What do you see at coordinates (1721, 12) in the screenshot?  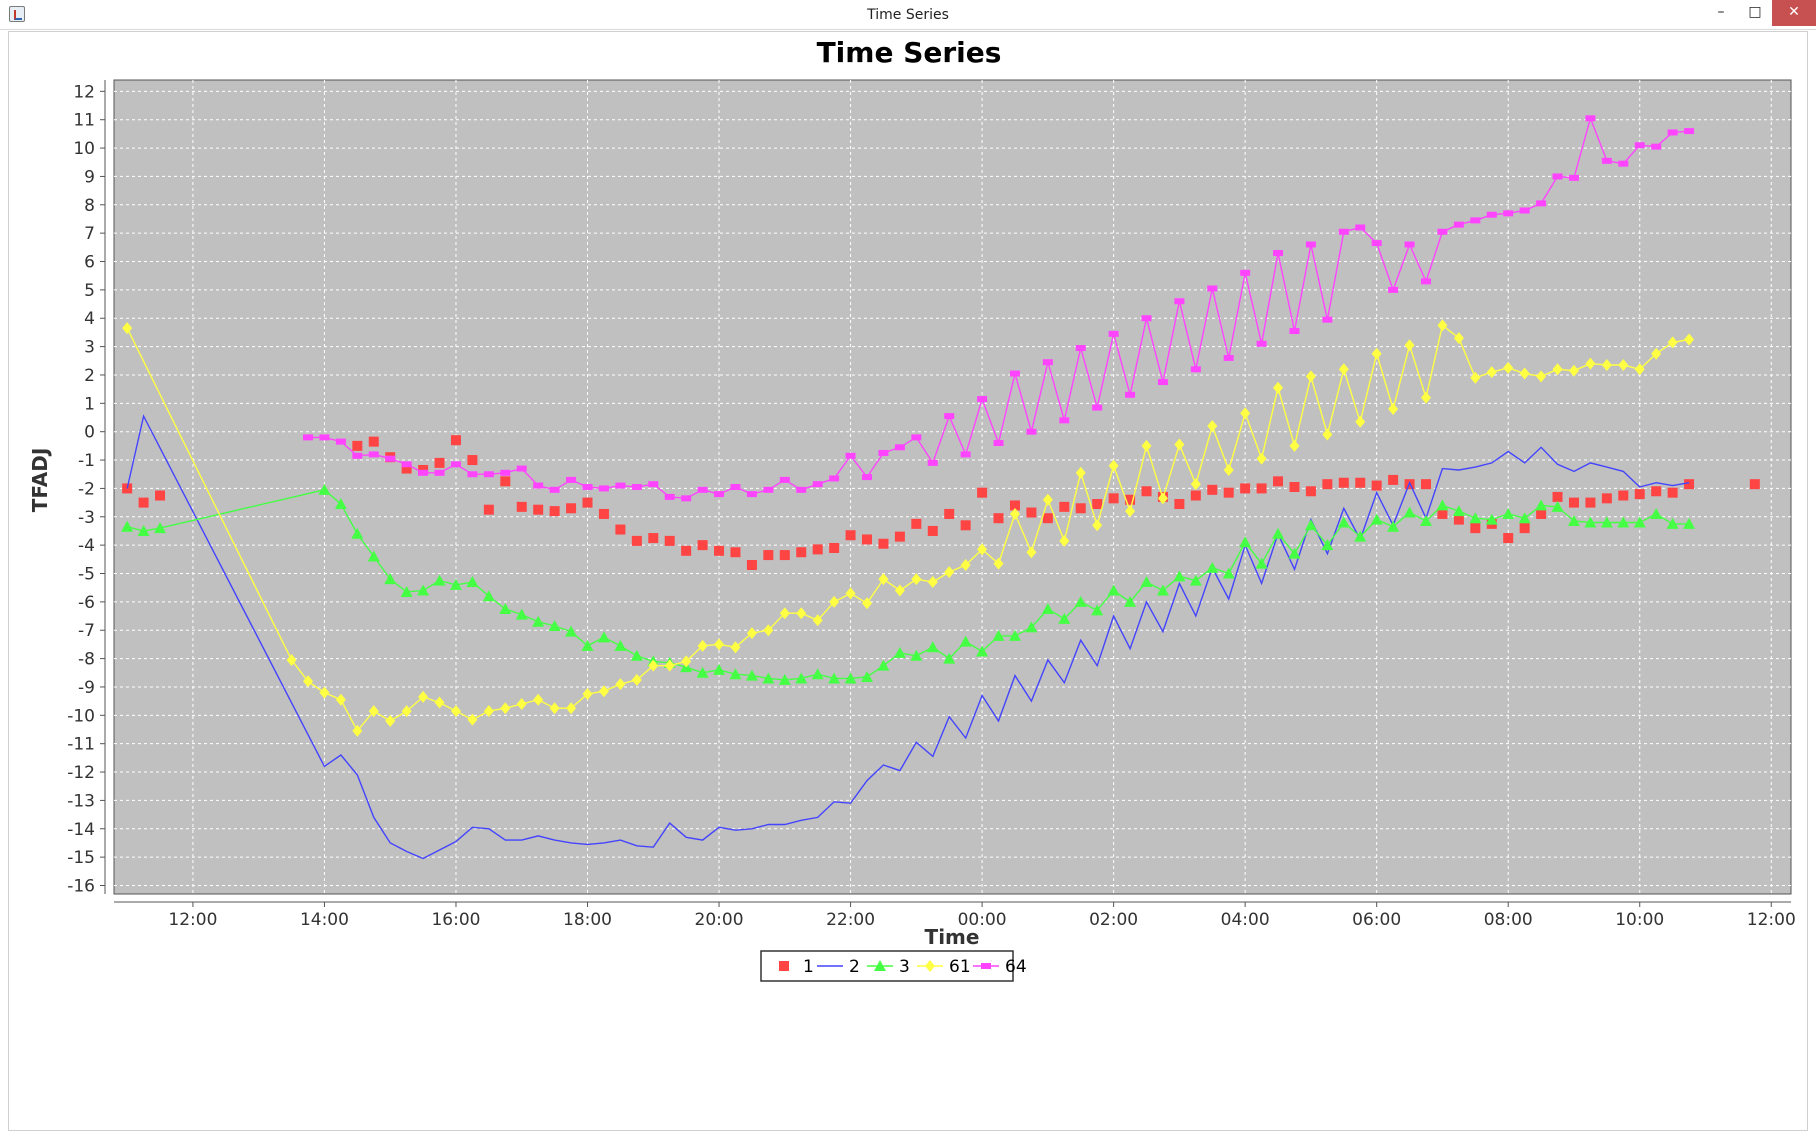 I see `minimize-button: –` at bounding box center [1721, 12].